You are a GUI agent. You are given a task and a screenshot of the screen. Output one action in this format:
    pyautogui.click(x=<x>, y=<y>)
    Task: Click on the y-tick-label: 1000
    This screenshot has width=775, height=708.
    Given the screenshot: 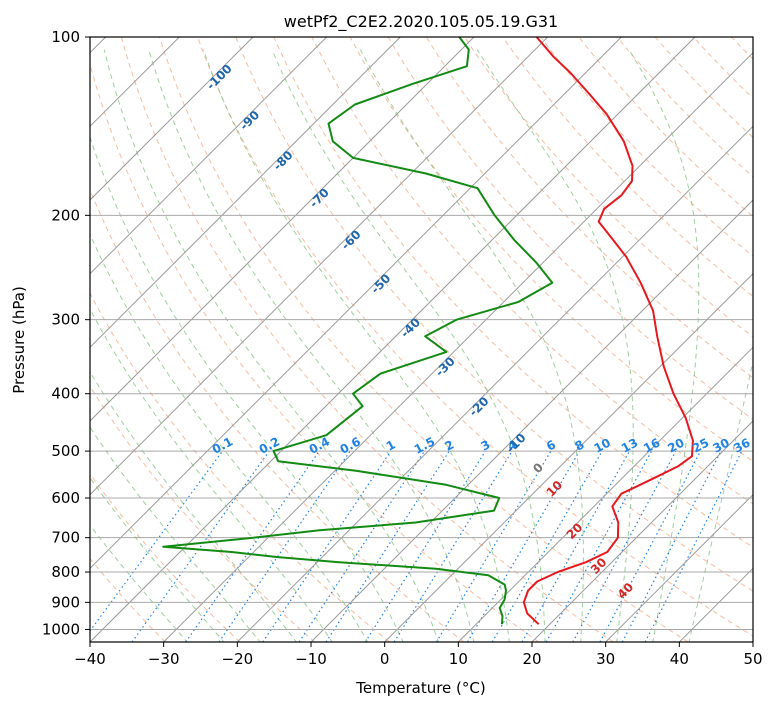 What is the action you would take?
    pyautogui.click(x=61, y=629)
    